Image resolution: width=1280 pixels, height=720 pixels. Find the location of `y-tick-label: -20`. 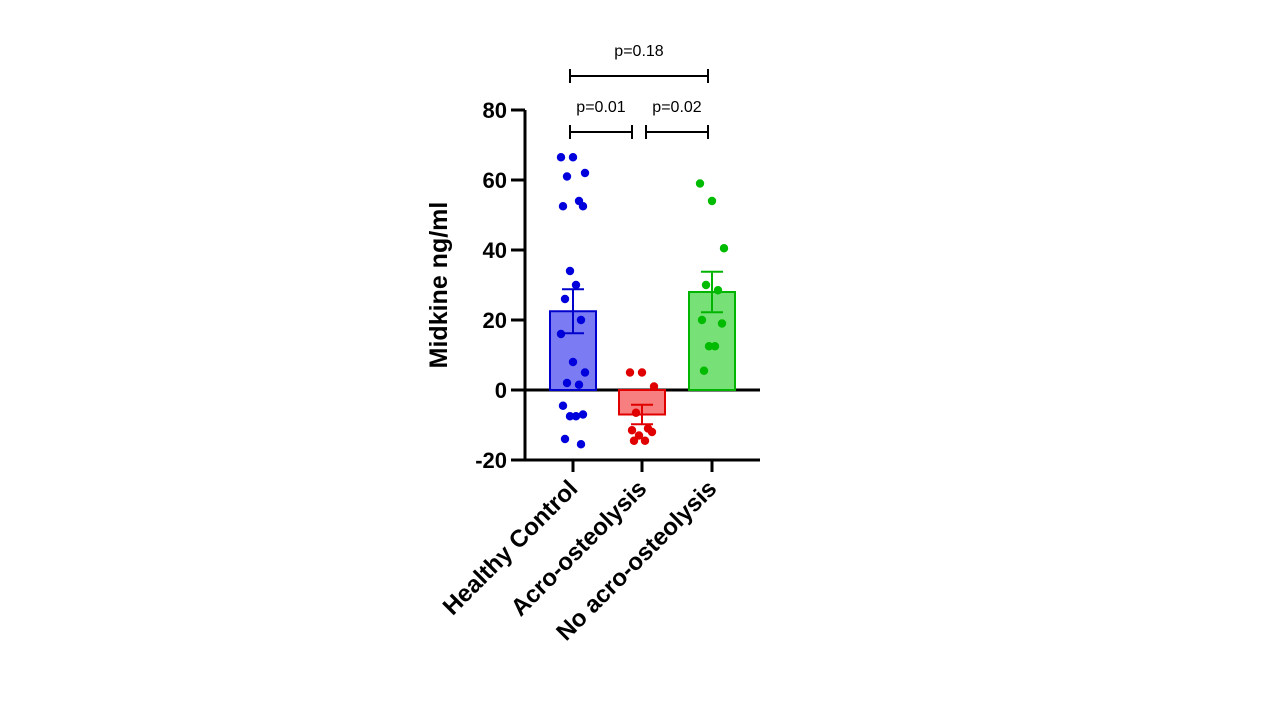

y-tick-label: -20 is located at coordinates (491, 460).